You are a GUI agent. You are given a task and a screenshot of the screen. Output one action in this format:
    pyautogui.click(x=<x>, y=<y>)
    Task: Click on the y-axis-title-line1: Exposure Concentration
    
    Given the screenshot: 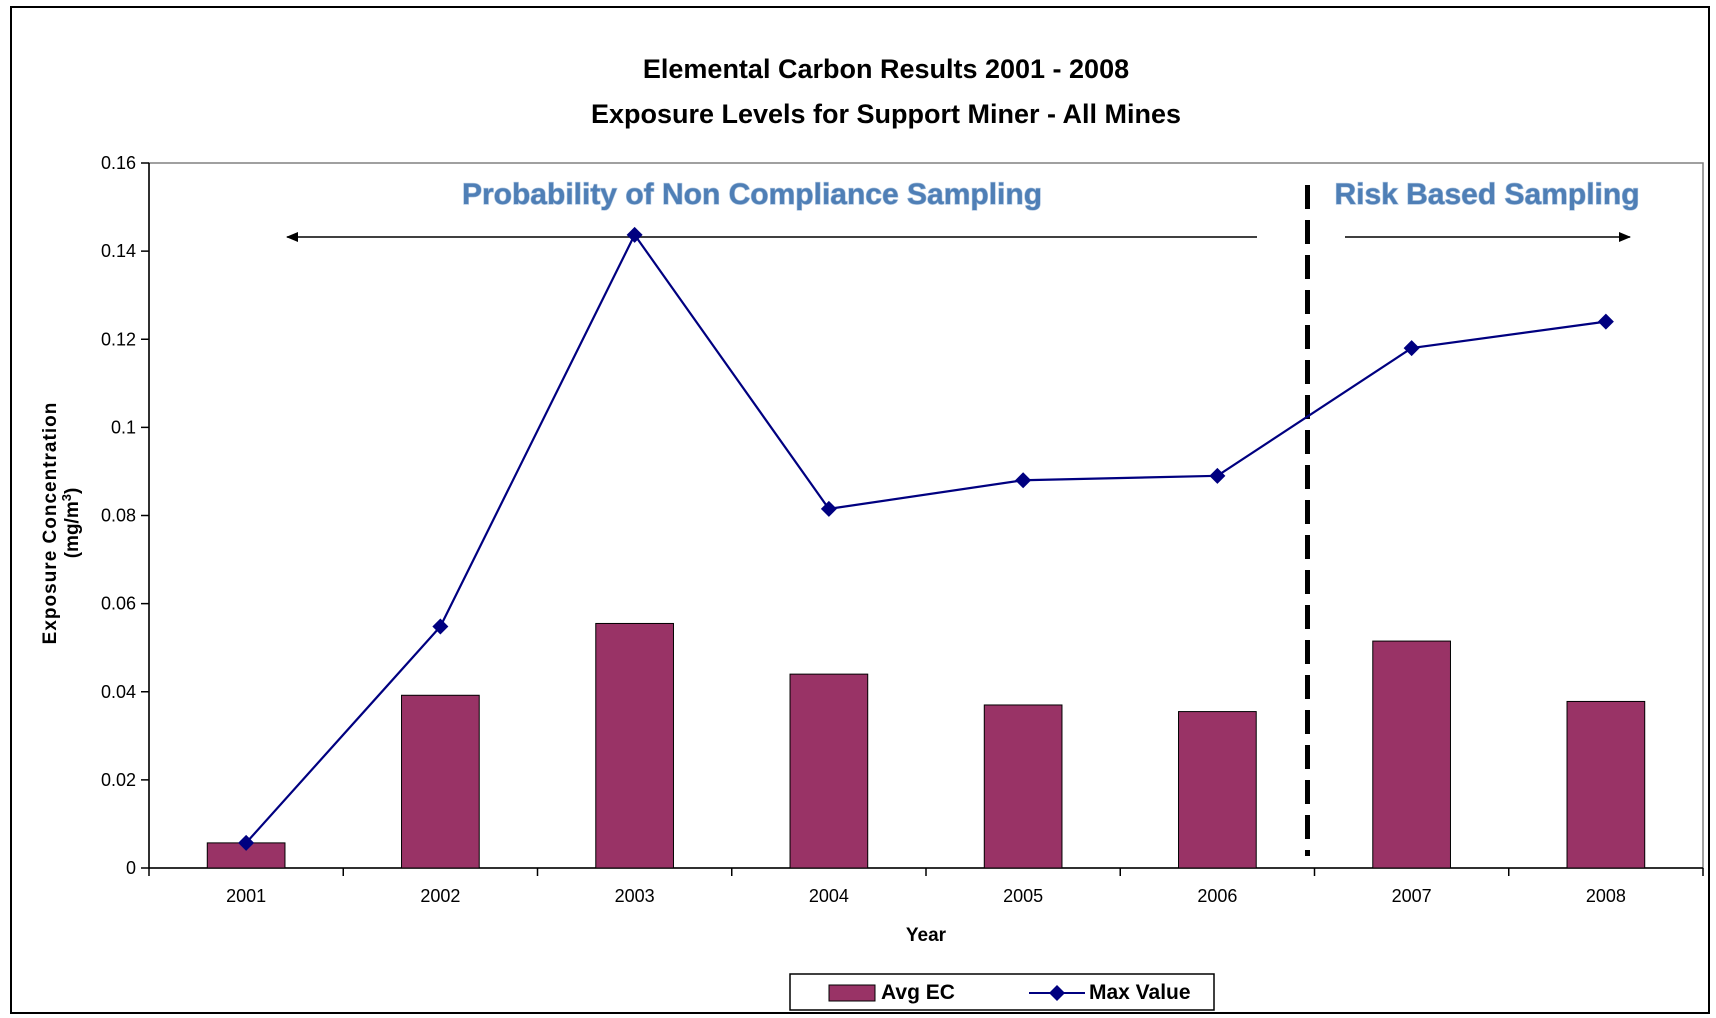 What is the action you would take?
    pyautogui.click(x=50, y=523)
    